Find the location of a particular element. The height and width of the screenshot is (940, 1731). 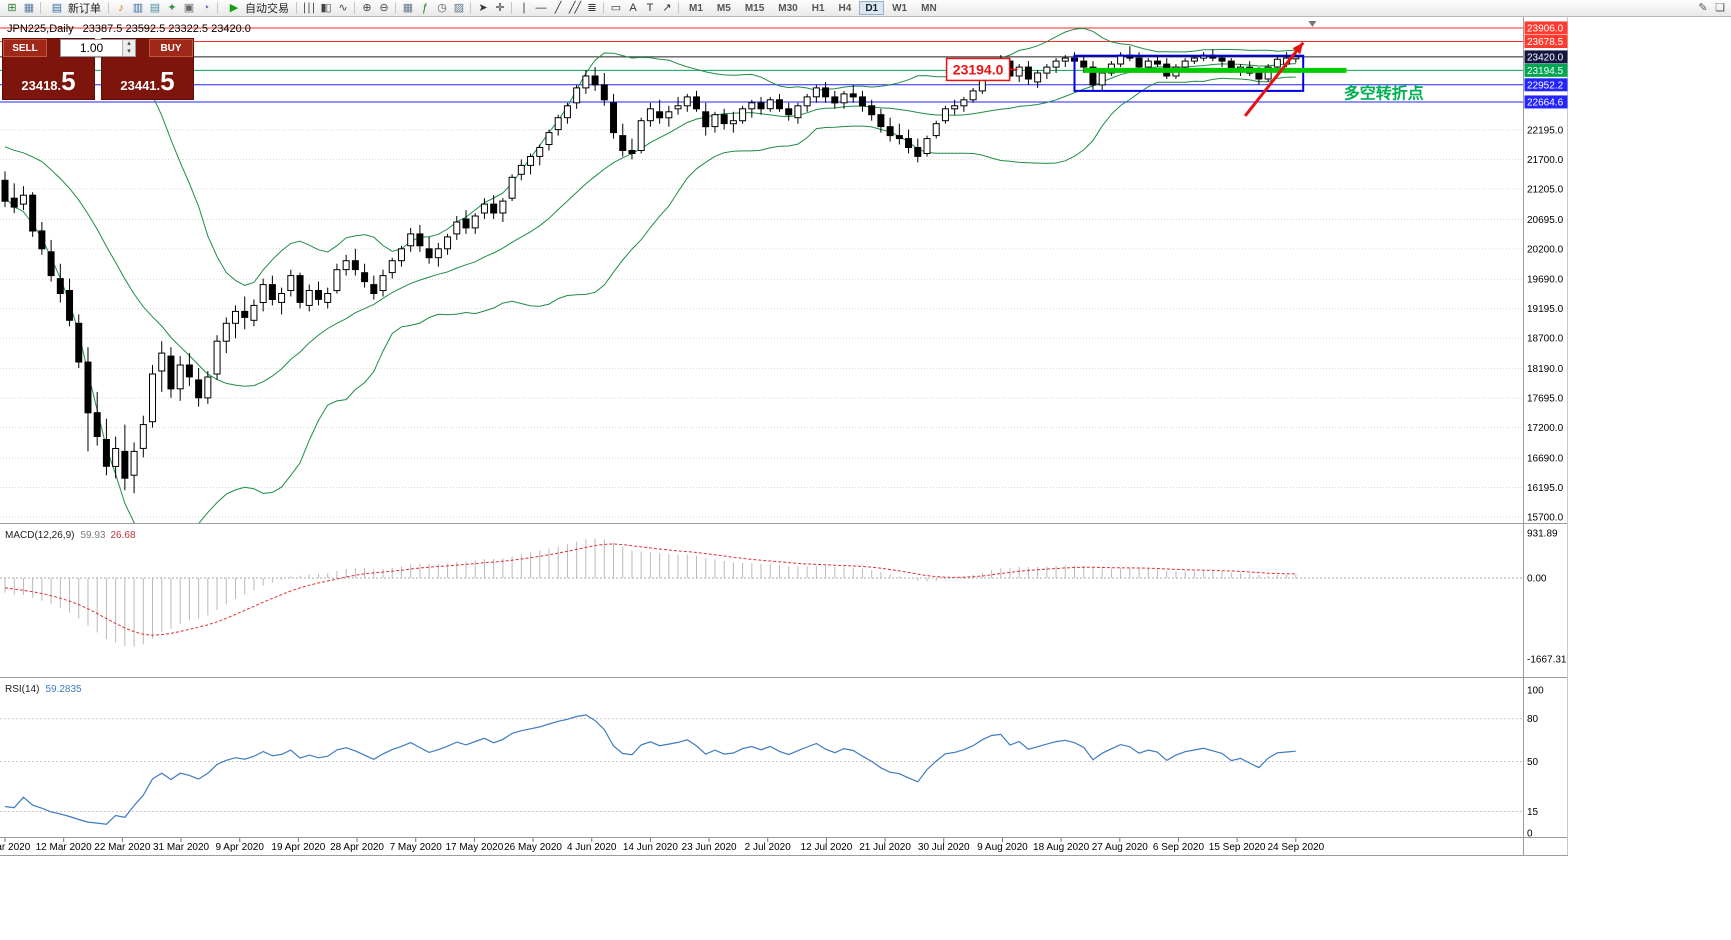

volume-input is located at coordinates (91, 48).